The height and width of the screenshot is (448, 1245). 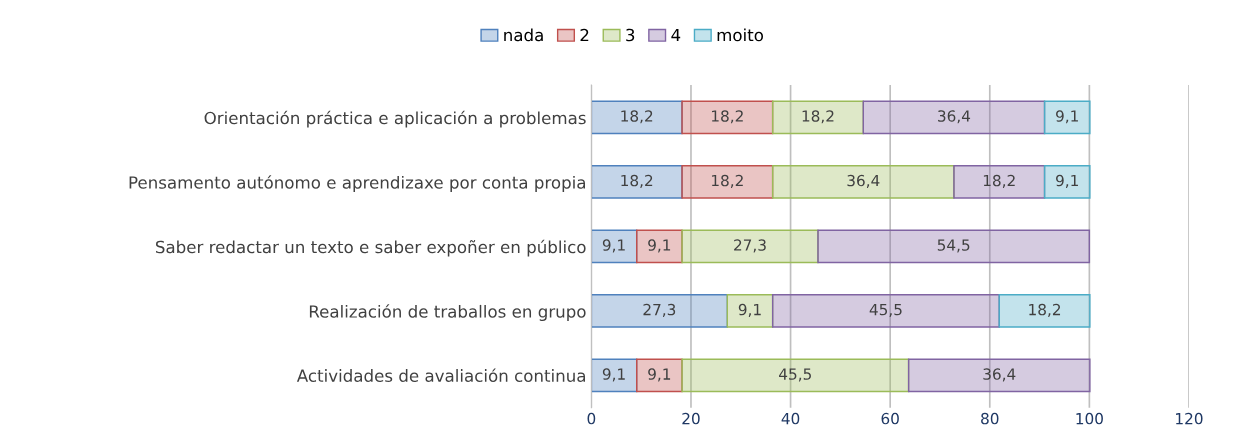 I want to click on legend-label: 3, so click(x=630, y=35).